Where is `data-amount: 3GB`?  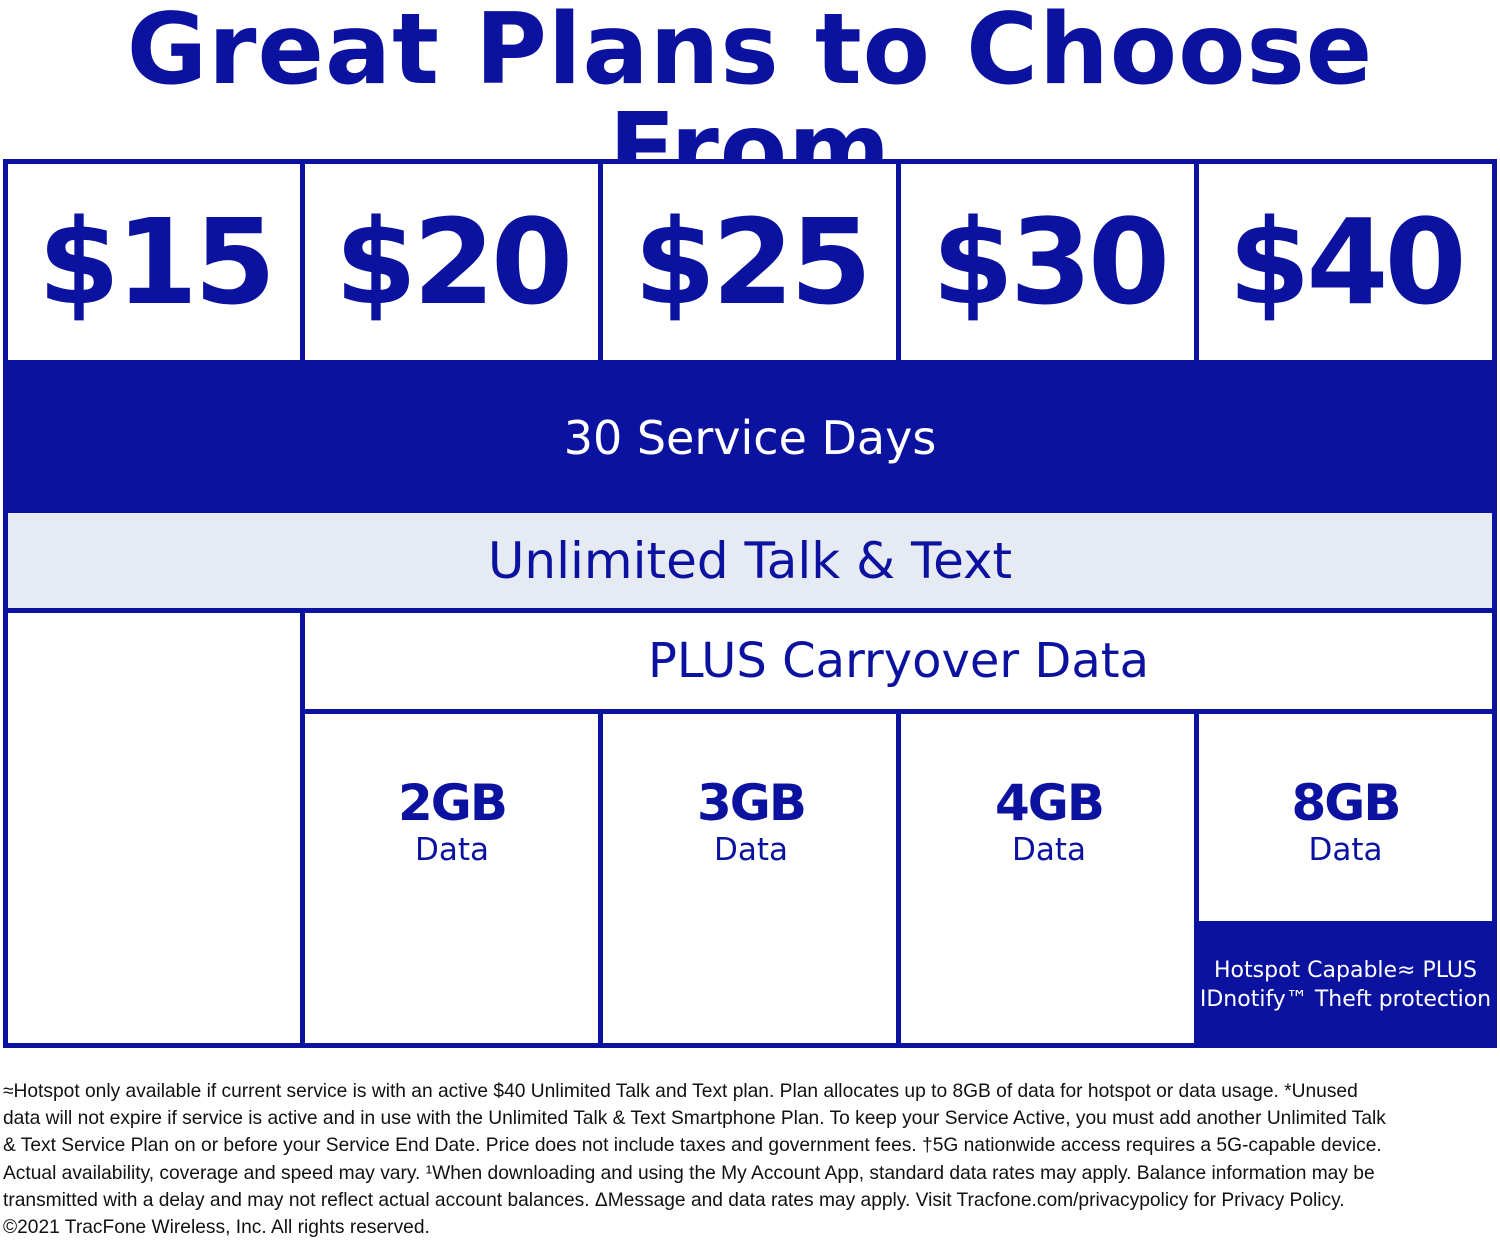 data-amount: 3GB is located at coordinates (752, 803).